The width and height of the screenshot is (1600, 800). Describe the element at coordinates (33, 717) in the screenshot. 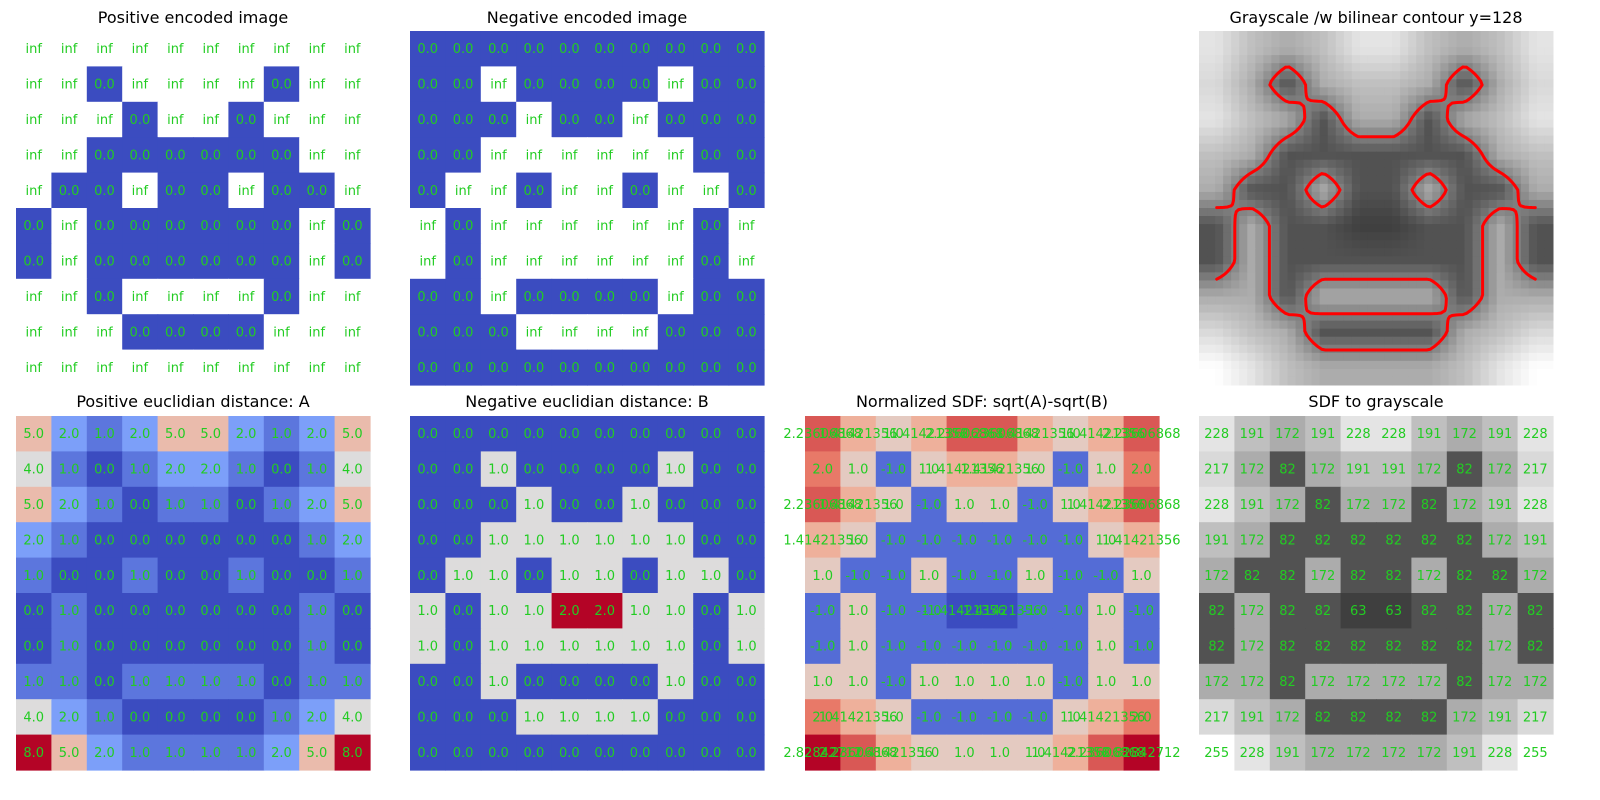

I see `cell-value-label: 4.0` at that location.